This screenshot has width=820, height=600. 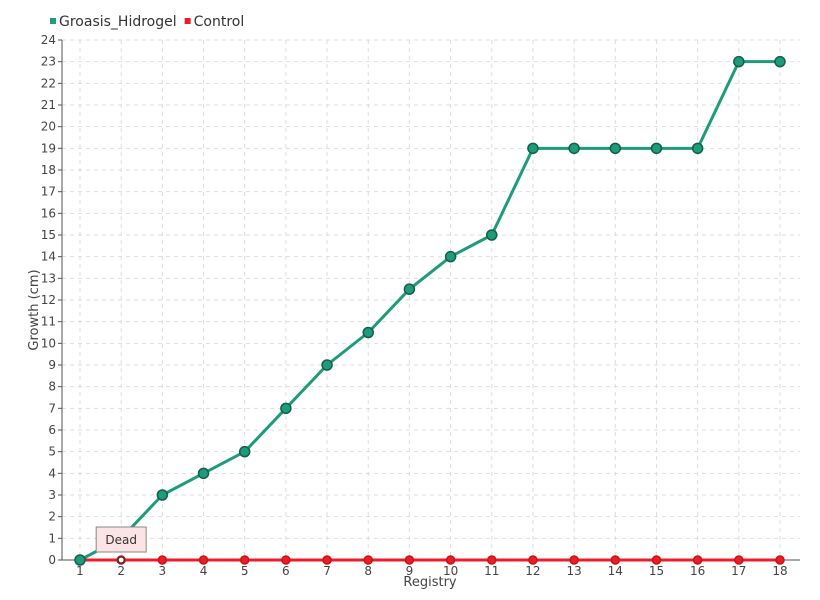 What do you see at coordinates (410, 571) in the screenshot?
I see `x-tick-label: 9` at bounding box center [410, 571].